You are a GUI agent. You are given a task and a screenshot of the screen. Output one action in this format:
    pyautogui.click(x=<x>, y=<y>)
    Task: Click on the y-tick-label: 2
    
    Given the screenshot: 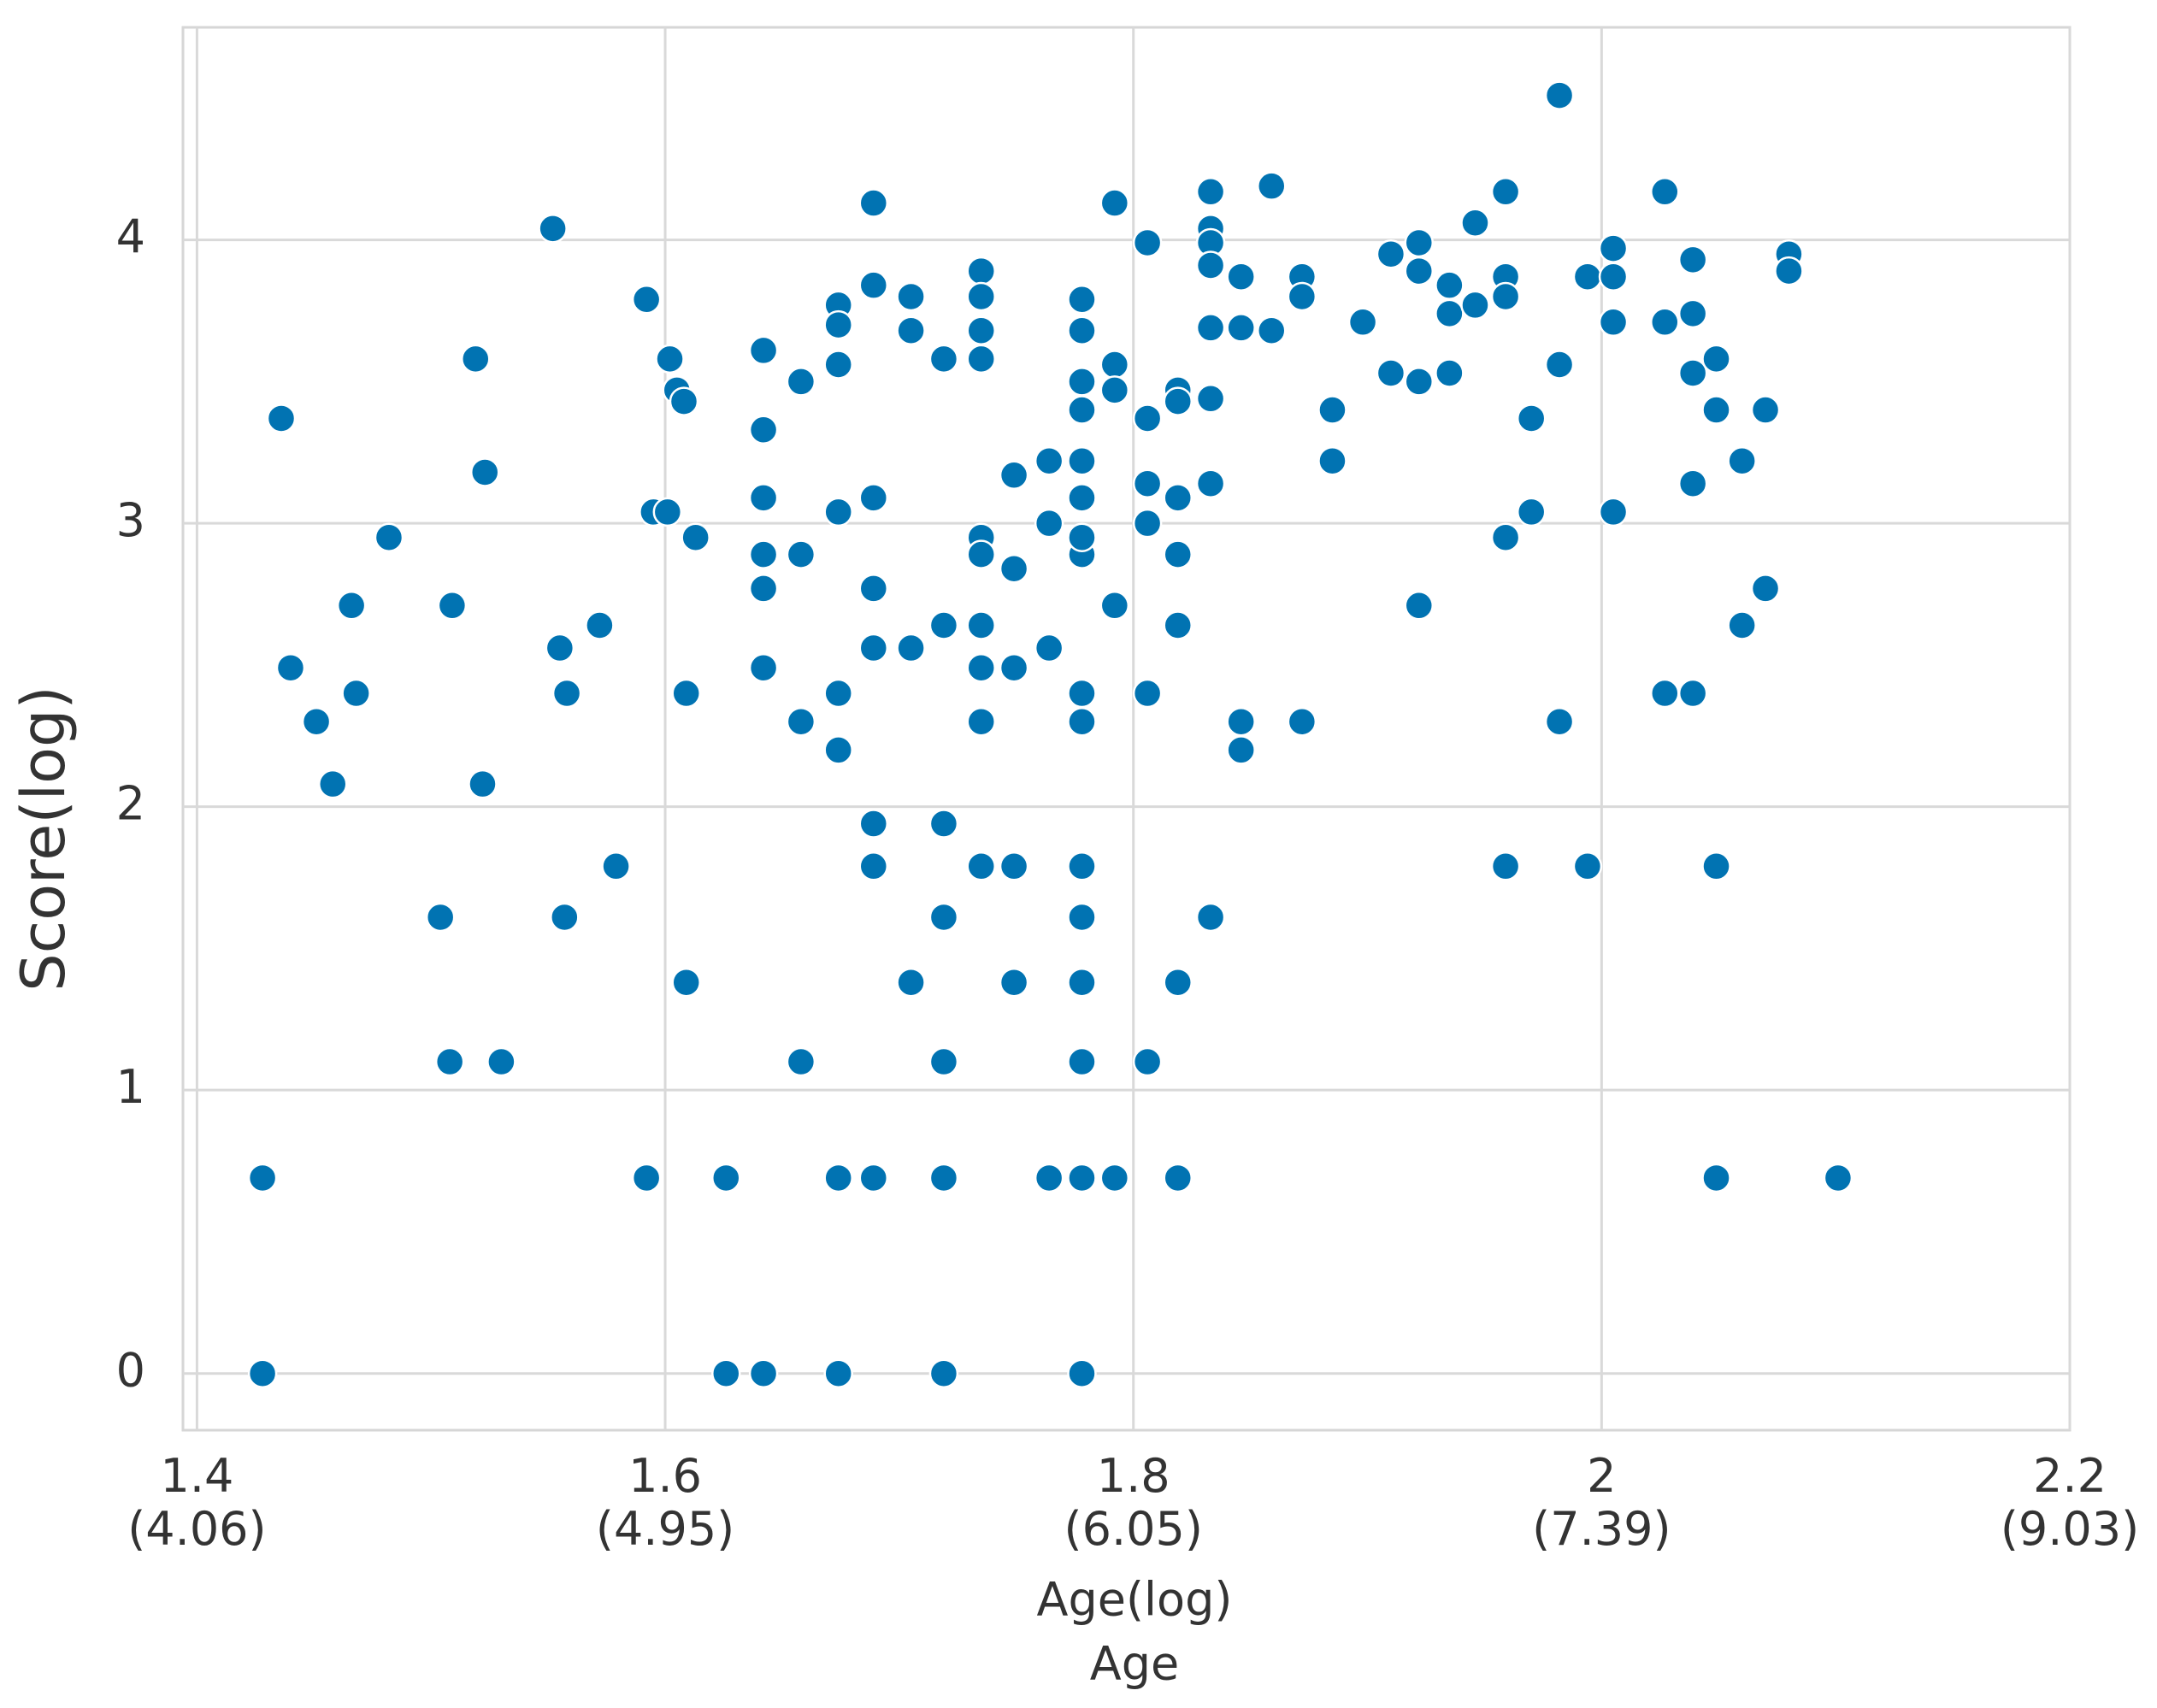 What is the action you would take?
    pyautogui.click(x=130, y=803)
    